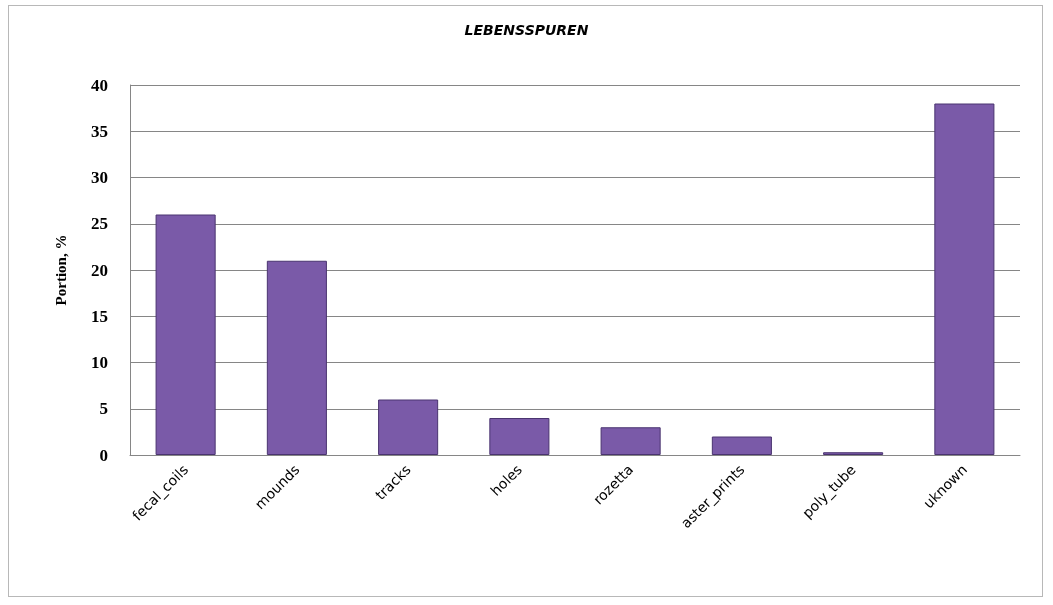  What do you see at coordinates (99, 270) in the screenshot?
I see `y-tick-label: 20` at bounding box center [99, 270].